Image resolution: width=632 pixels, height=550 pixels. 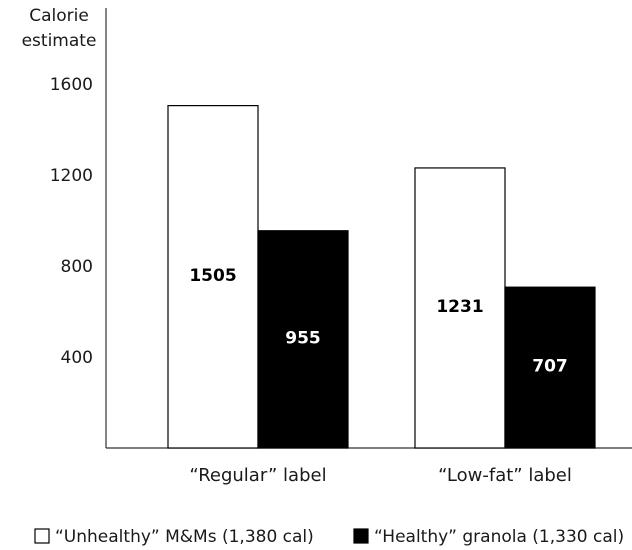 I want to click on y-tick-label: 800, so click(x=77, y=267).